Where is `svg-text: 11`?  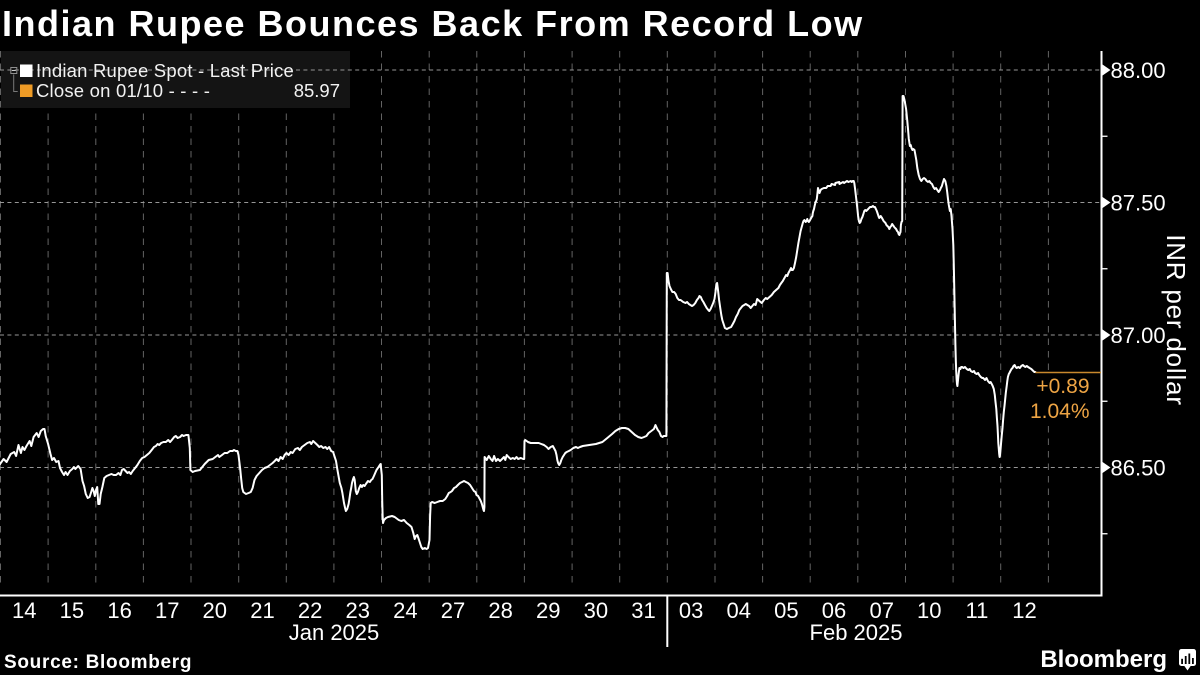 svg-text: 11 is located at coordinates (976, 610).